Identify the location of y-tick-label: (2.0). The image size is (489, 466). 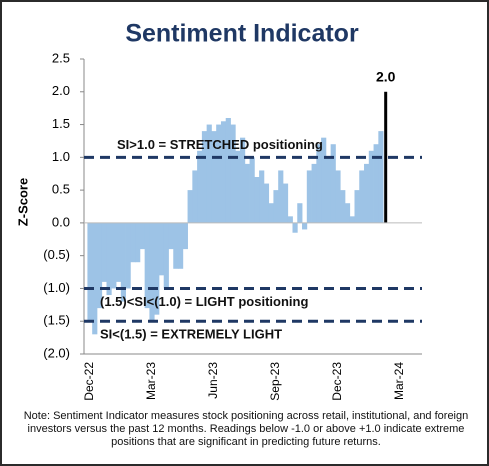
(56, 352).